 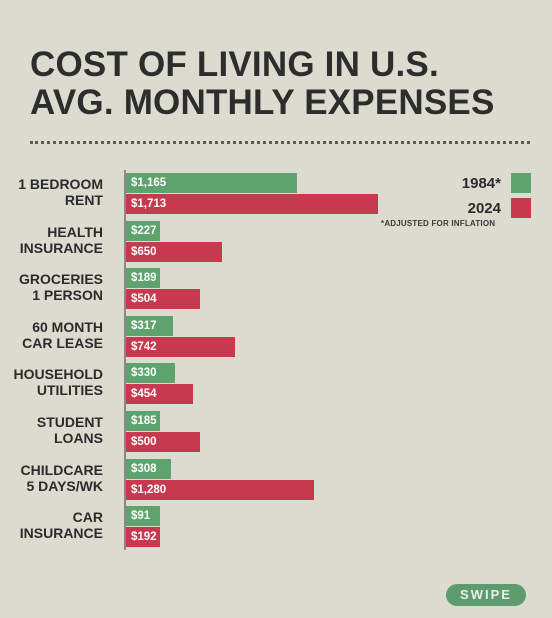 I want to click on bar-1984: $317, so click(x=149, y=325).